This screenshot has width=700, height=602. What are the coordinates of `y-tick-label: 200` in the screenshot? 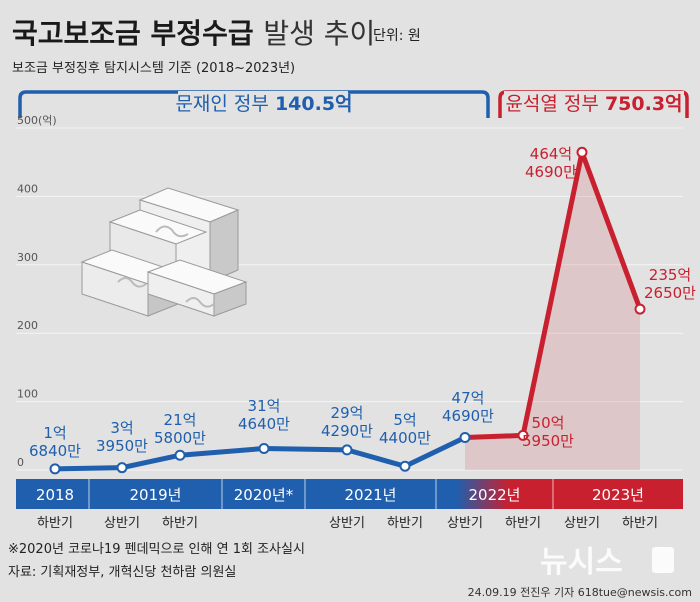 It's located at (27, 325).